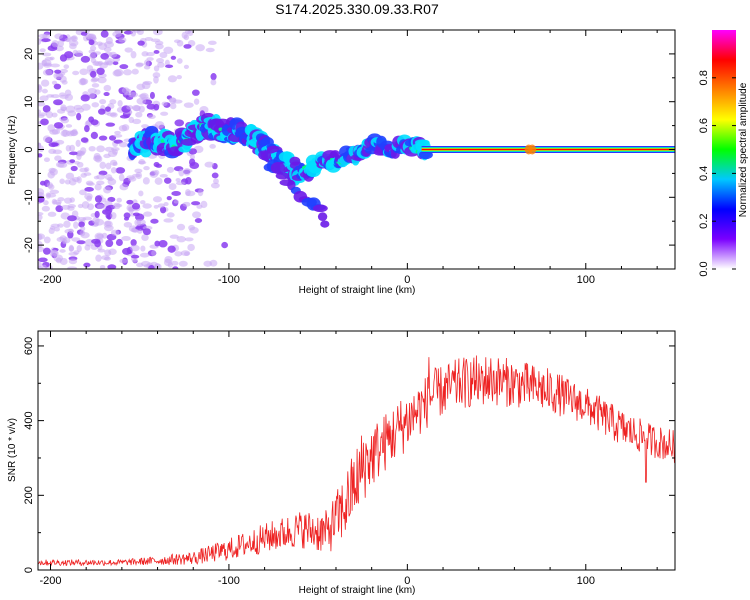 The height and width of the screenshot is (600, 750). Describe the element at coordinates (229, 581) in the screenshot. I see `snr-x-tick-label: -100` at that location.